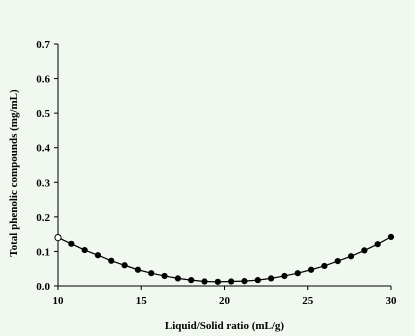  What do you see at coordinates (225, 301) in the screenshot?
I see `x-tick-label: 20` at bounding box center [225, 301].